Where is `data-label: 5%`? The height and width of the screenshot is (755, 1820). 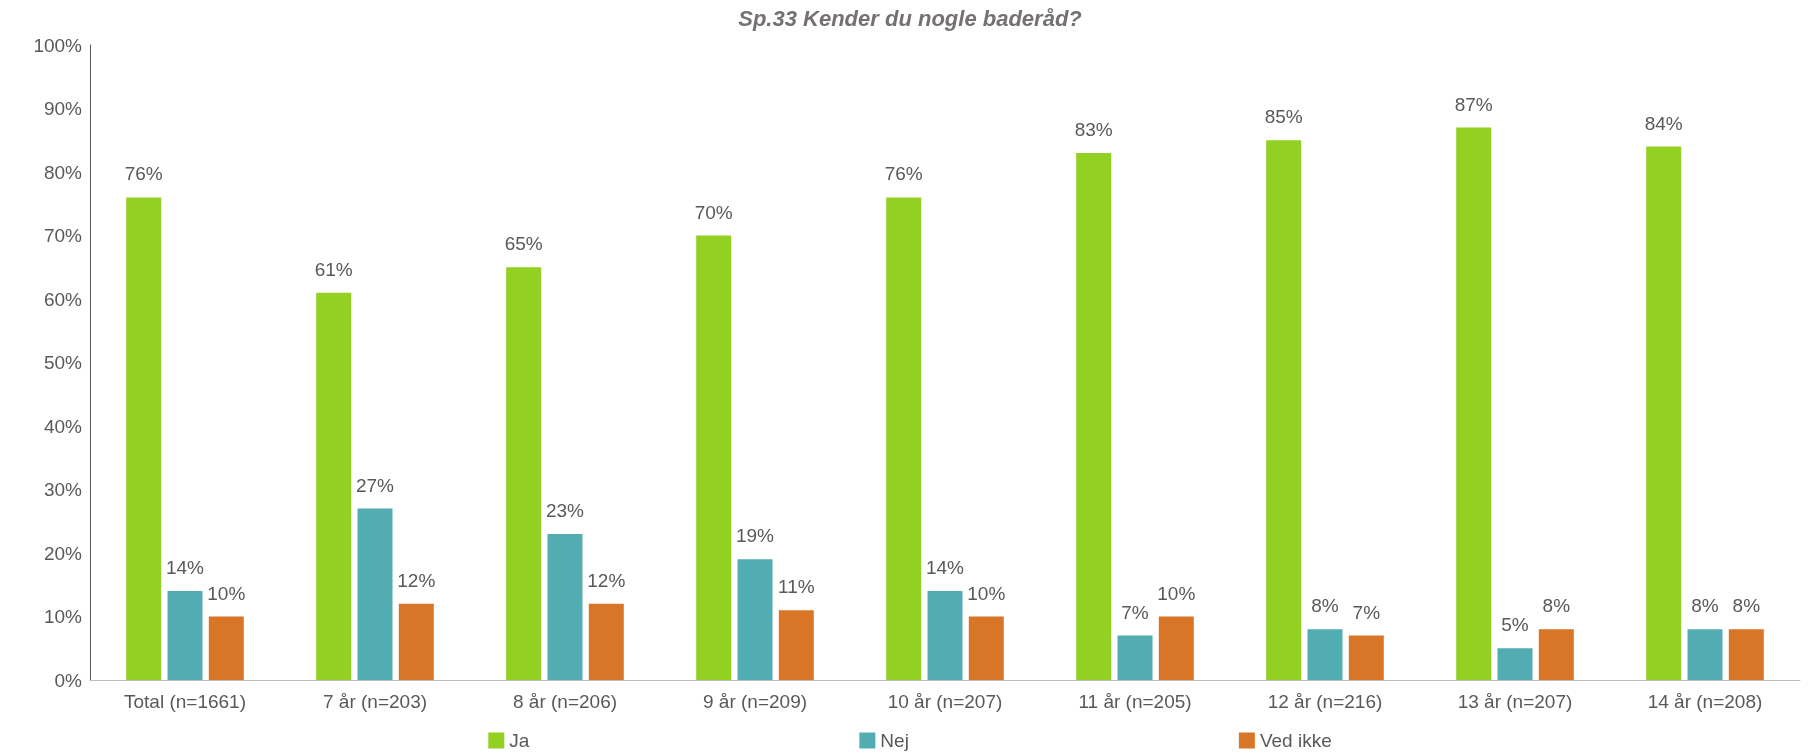
data-label: 5% is located at coordinates (1515, 625).